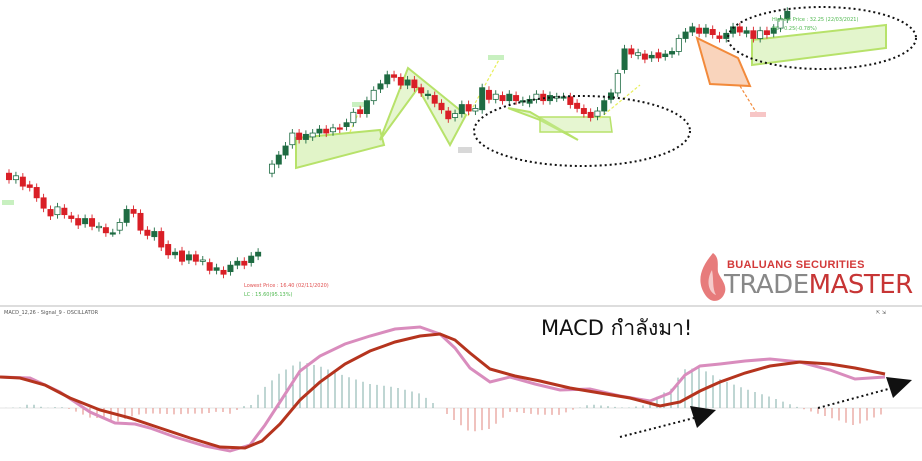 The height and width of the screenshot is (461, 922). I want to click on arrow-1-shaft, so click(657, 427).